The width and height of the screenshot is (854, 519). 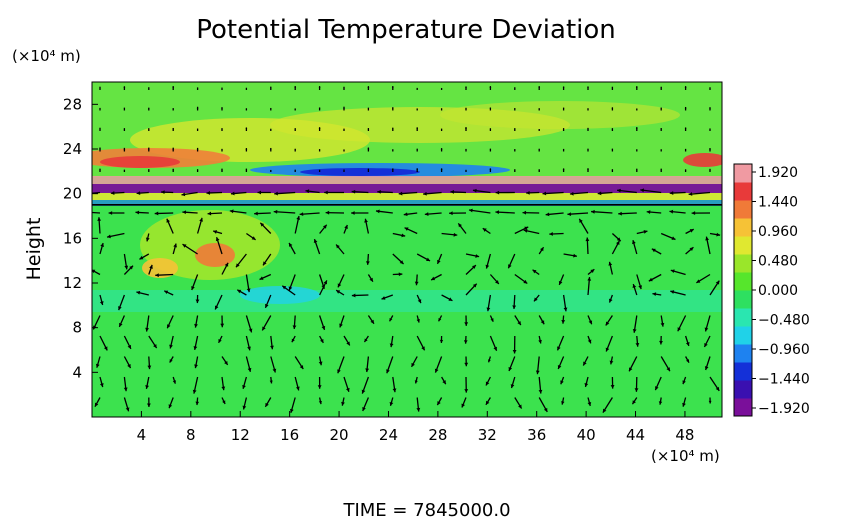 What do you see at coordinates (407, 203) in the screenshot?
I see `blue-band-lower` at bounding box center [407, 203].